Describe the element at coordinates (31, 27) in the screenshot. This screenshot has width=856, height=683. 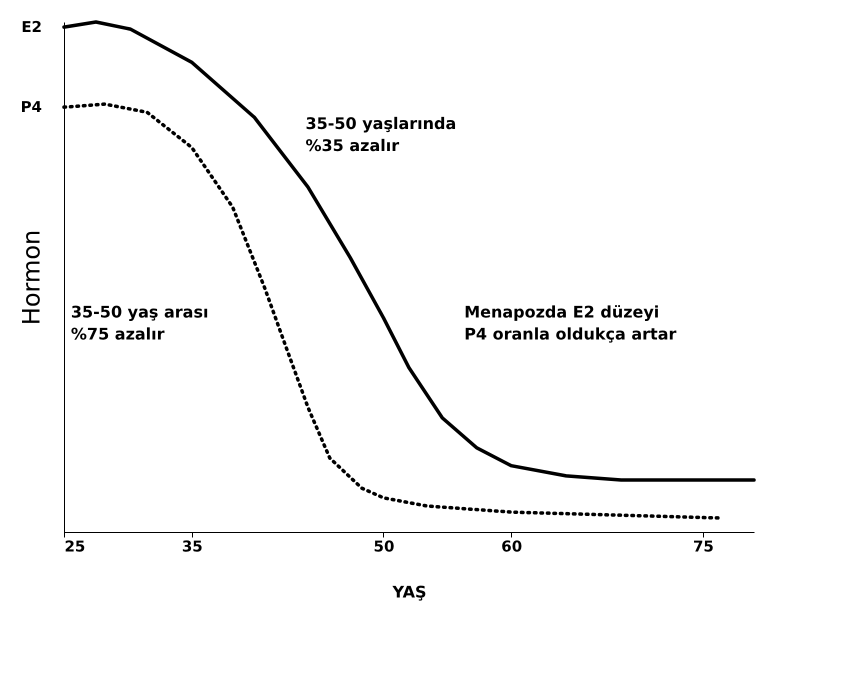
I see `series-label: E2` at that location.